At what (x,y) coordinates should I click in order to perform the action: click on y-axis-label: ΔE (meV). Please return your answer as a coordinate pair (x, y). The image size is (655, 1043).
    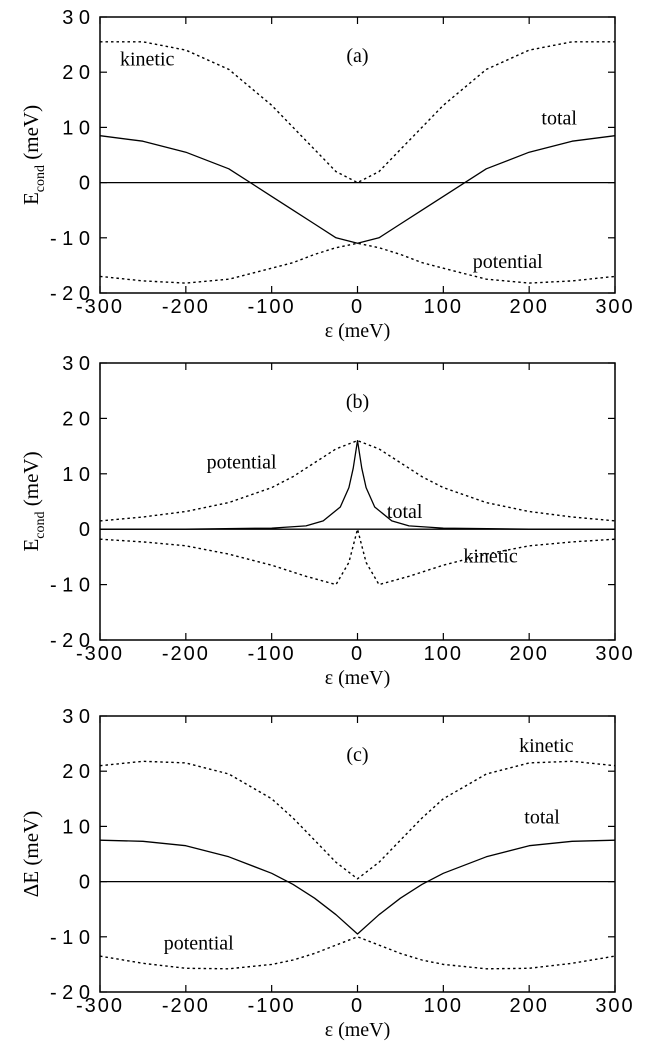
    Looking at the image, I should click on (31, 854).